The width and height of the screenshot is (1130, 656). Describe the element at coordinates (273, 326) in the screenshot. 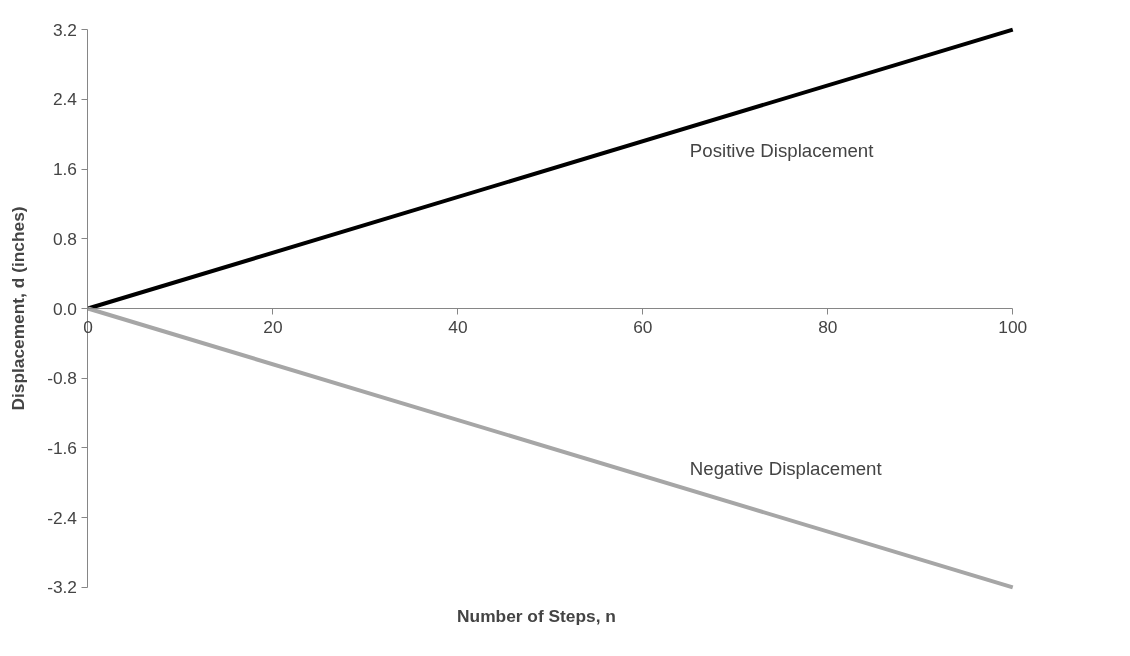

I see `x-tick-label: 20` at that location.